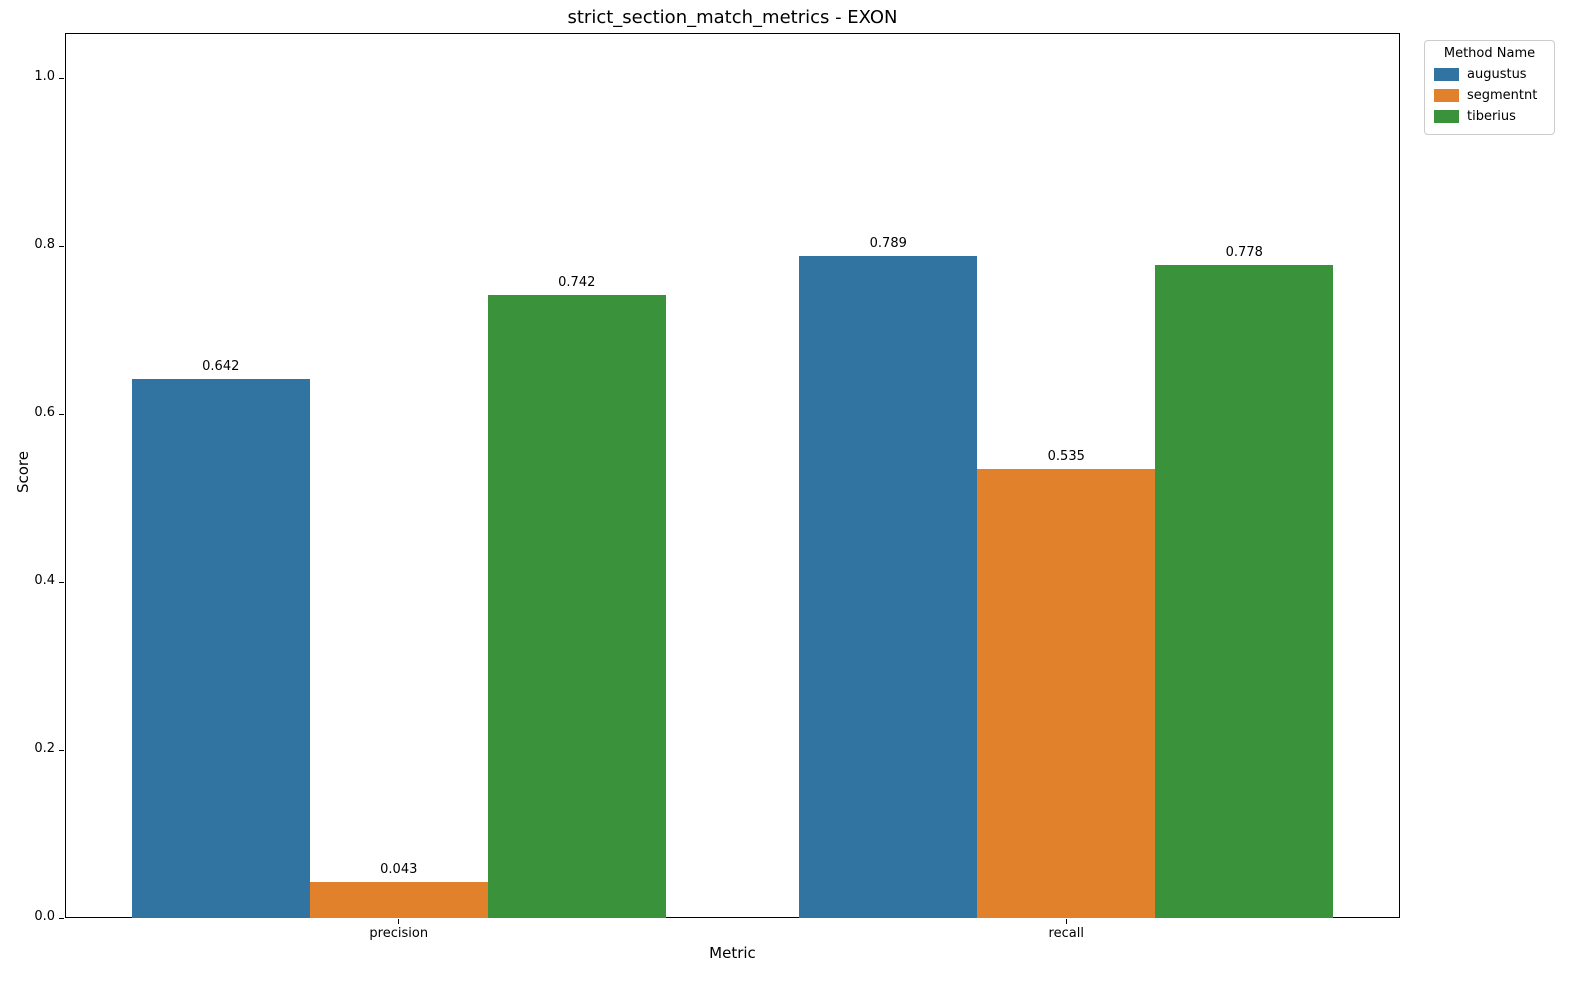  What do you see at coordinates (1489, 53) in the screenshot?
I see `legend-title: Method Name` at bounding box center [1489, 53].